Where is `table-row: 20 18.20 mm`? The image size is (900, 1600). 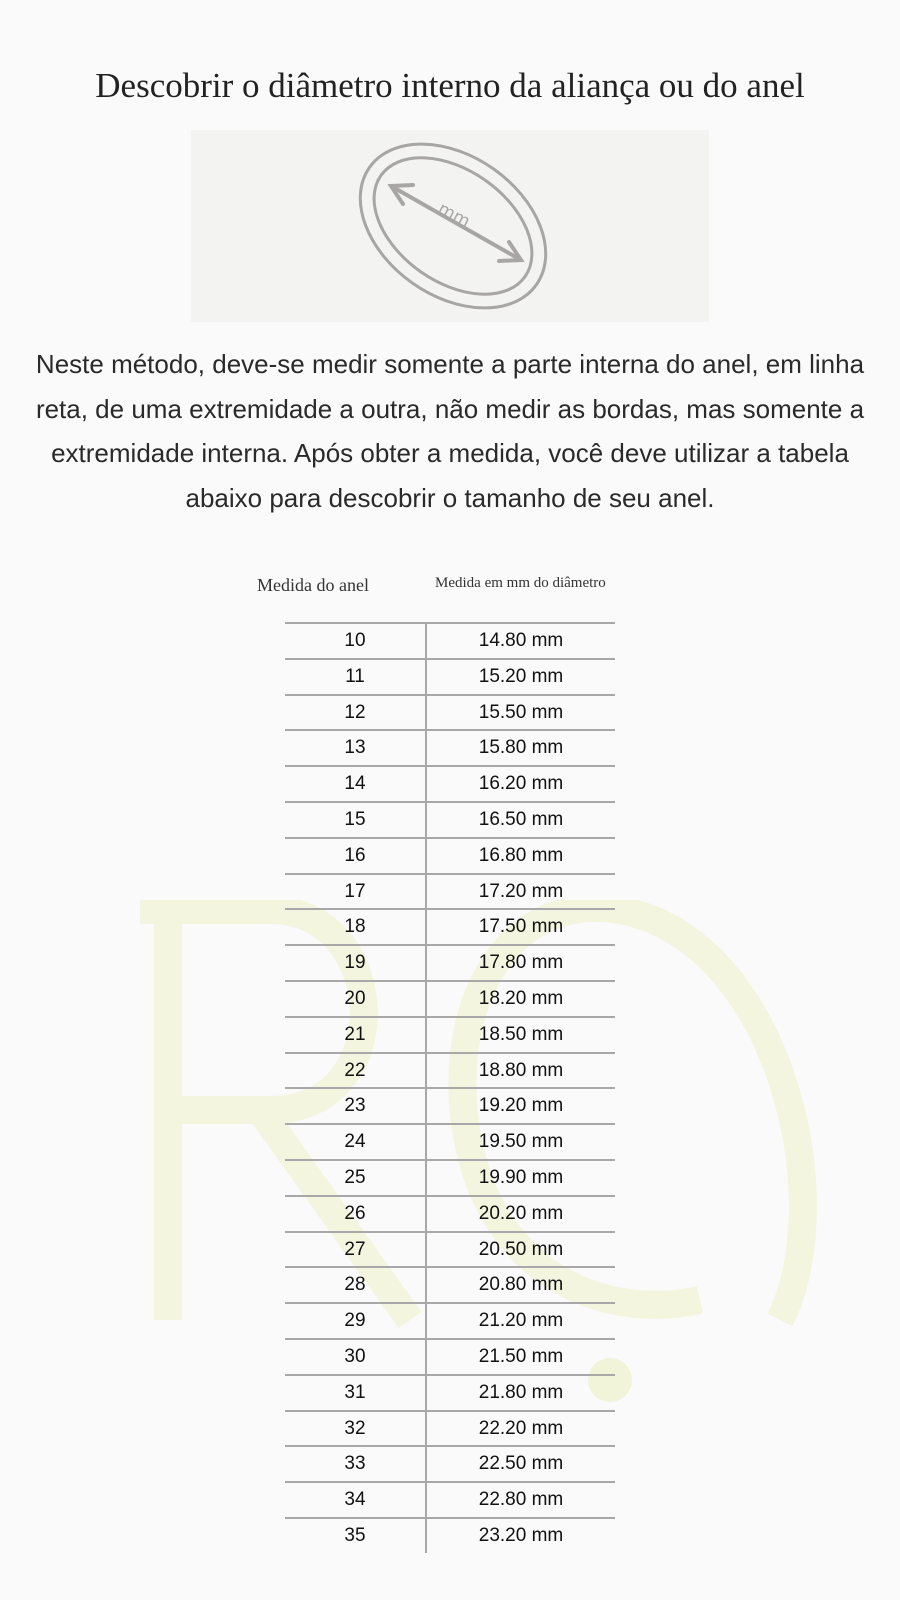
table-row: 20 18.20 mm is located at coordinates (450, 997).